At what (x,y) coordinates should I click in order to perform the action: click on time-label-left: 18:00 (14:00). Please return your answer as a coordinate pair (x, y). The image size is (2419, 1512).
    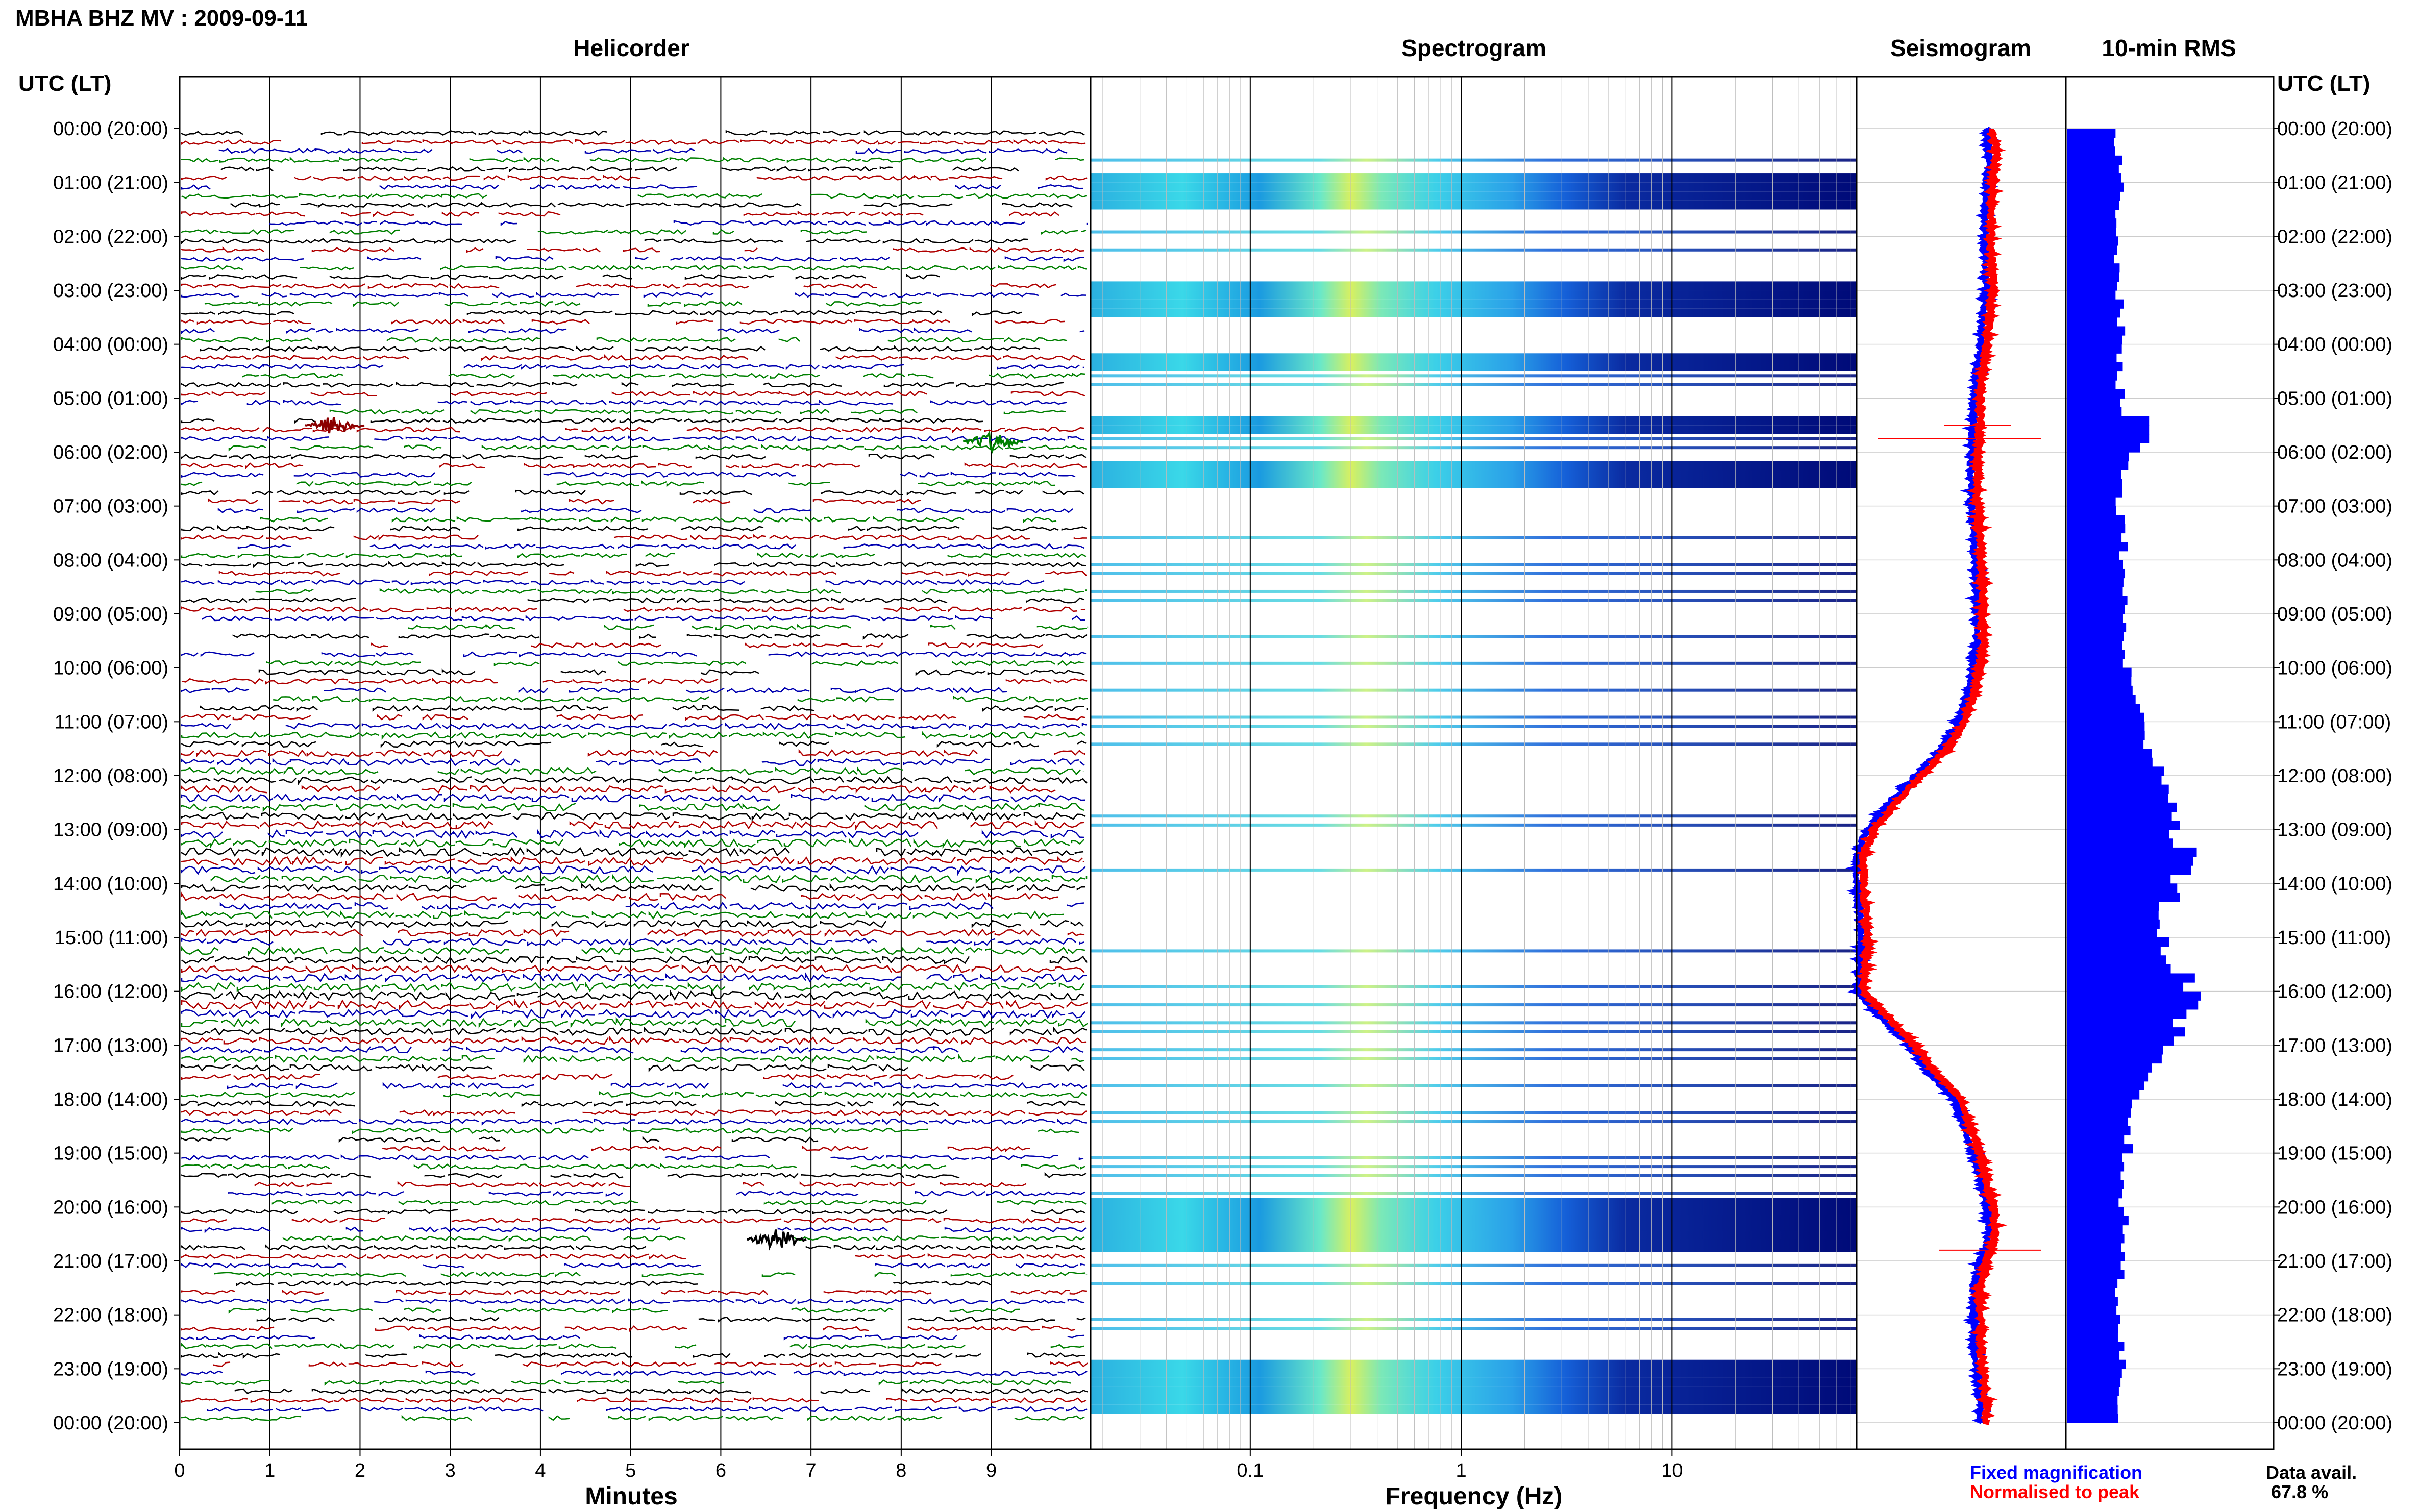
    Looking at the image, I should click on (110, 1099).